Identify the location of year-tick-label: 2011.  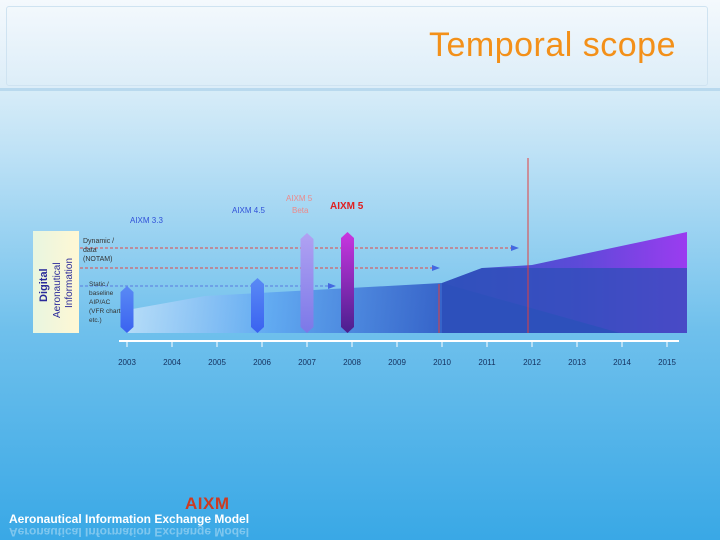
(487, 362).